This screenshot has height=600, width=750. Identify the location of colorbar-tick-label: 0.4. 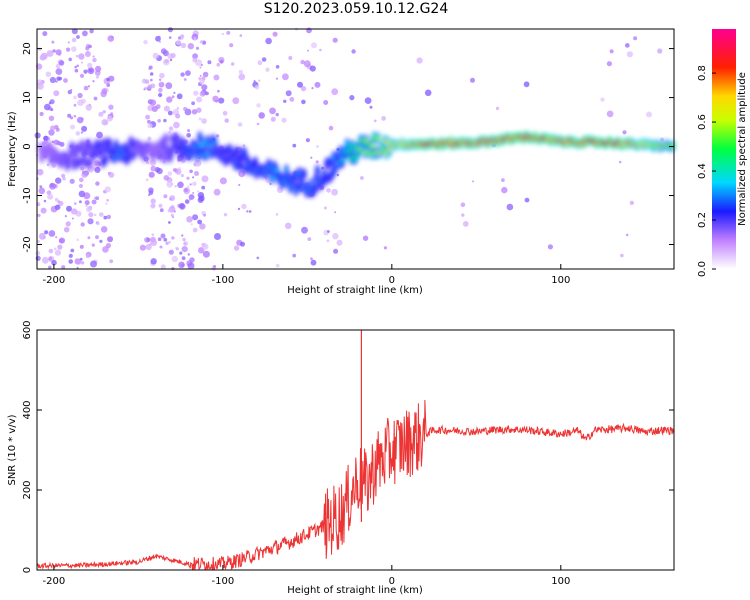
(702, 171).